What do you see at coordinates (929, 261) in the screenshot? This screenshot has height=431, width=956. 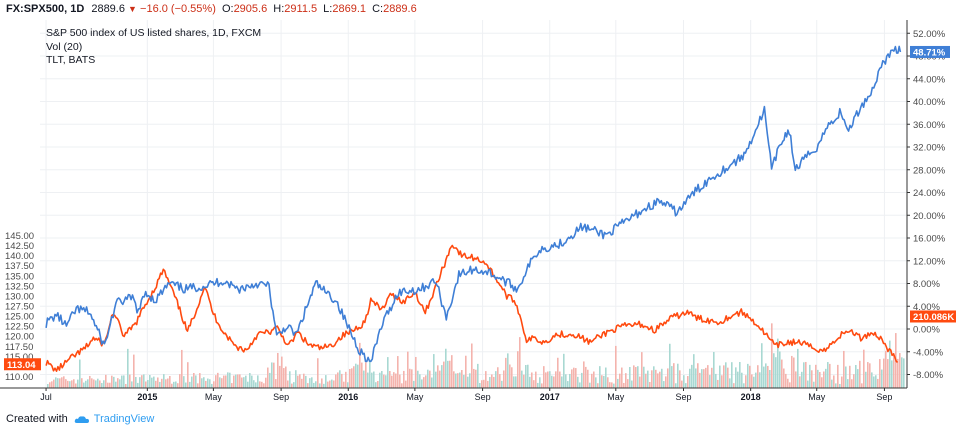 I see `right-axis-tick: 12.00%` at bounding box center [929, 261].